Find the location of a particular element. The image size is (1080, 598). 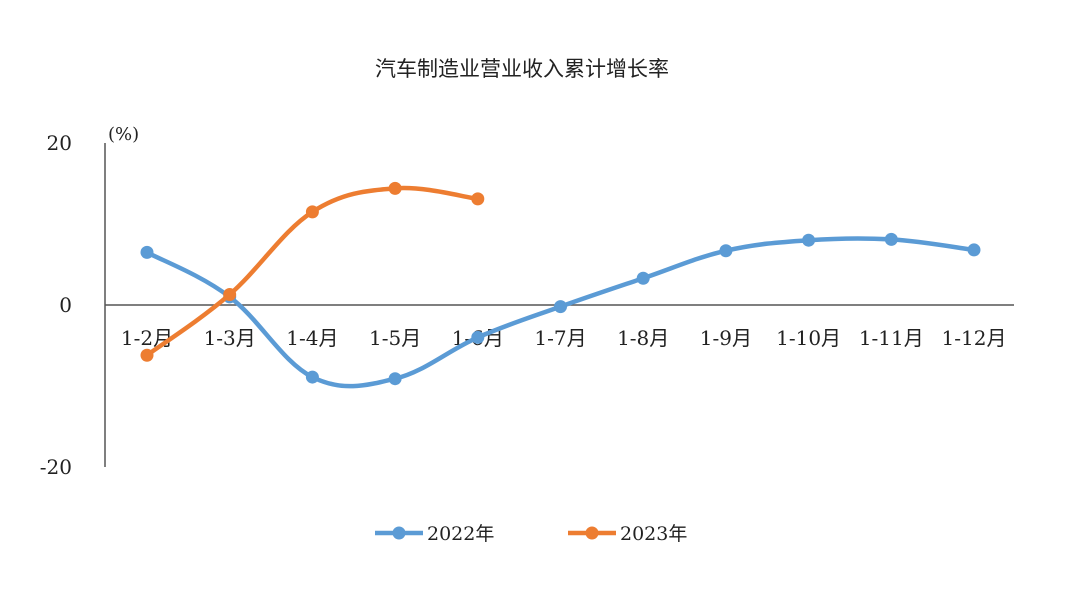

legend-item: 2023年 is located at coordinates (627, 534).